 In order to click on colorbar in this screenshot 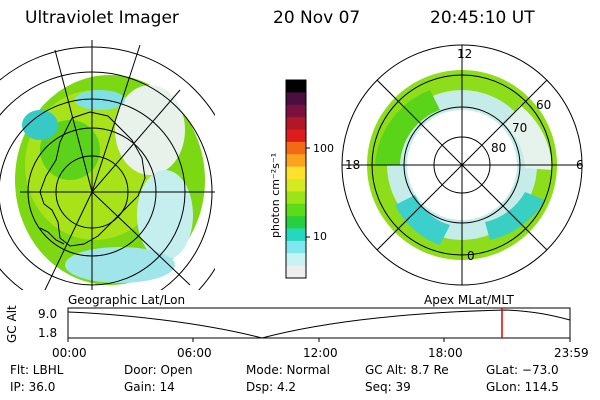, I will do `click(297, 179)`.